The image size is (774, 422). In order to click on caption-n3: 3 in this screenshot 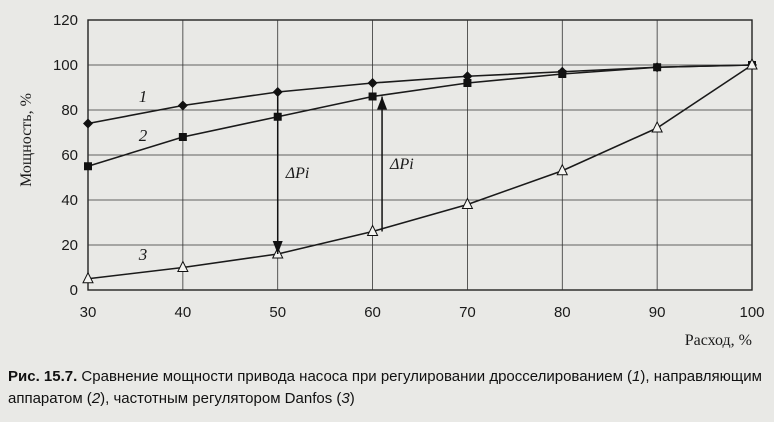, I will do `click(345, 398)`.